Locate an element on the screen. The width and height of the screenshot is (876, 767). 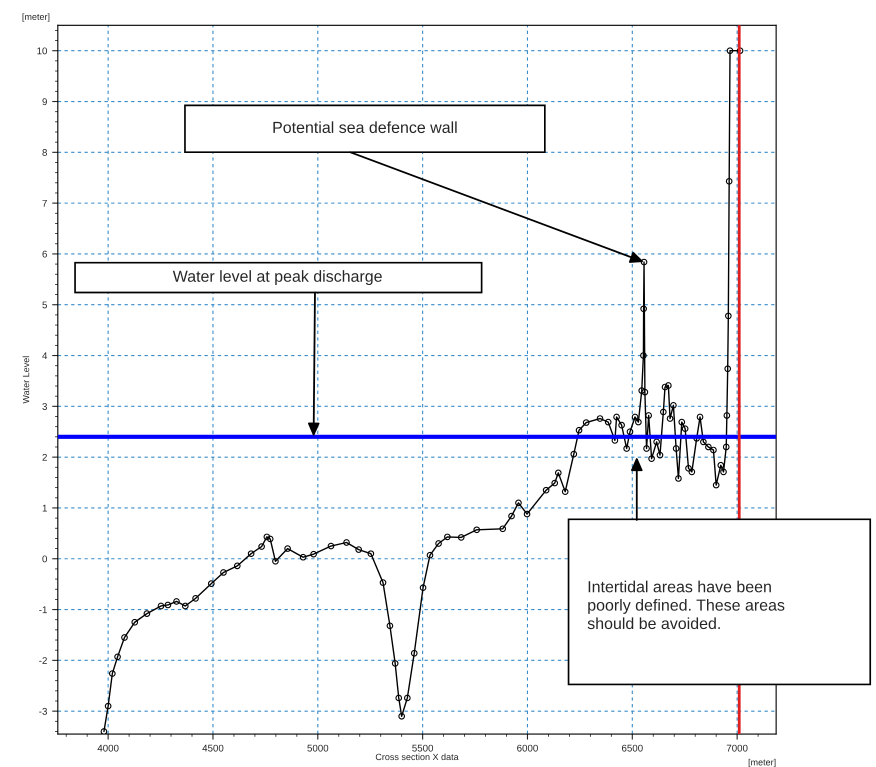
x-tick-label: 6000 is located at coordinates (527, 748).